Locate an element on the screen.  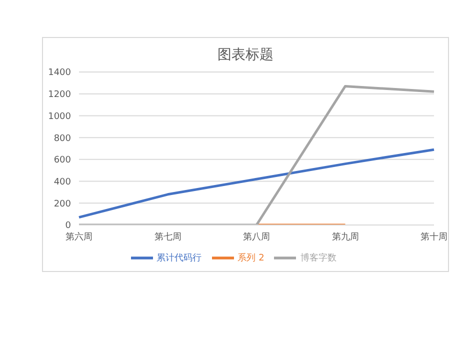
x-tick-label: 第六周 is located at coordinates (79, 236).